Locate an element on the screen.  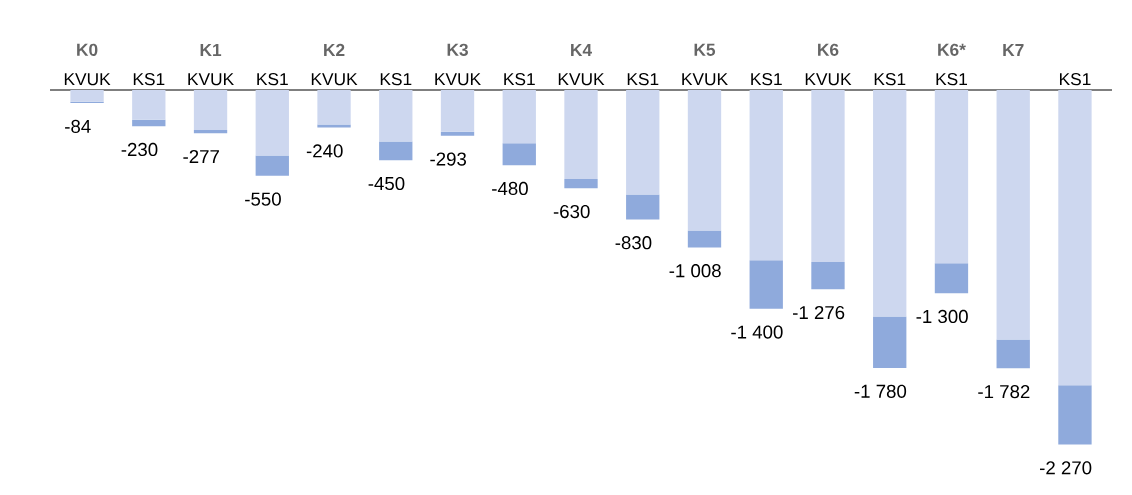
annotation: -1 780 is located at coordinates (880, 391).